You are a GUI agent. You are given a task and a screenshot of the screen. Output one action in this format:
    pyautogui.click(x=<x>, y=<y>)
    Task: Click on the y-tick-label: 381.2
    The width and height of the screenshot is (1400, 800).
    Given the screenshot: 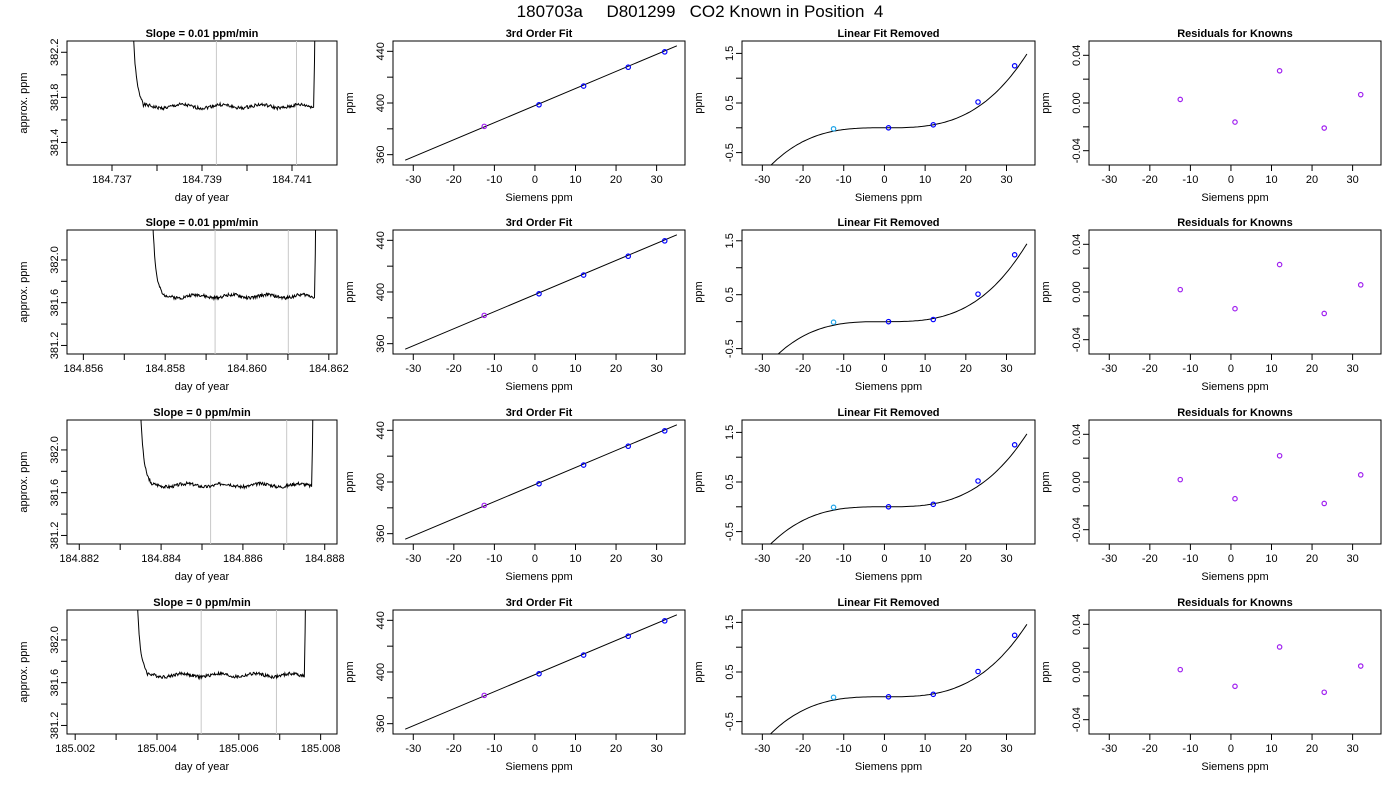 What is the action you would take?
    pyautogui.click(x=55, y=346)
    